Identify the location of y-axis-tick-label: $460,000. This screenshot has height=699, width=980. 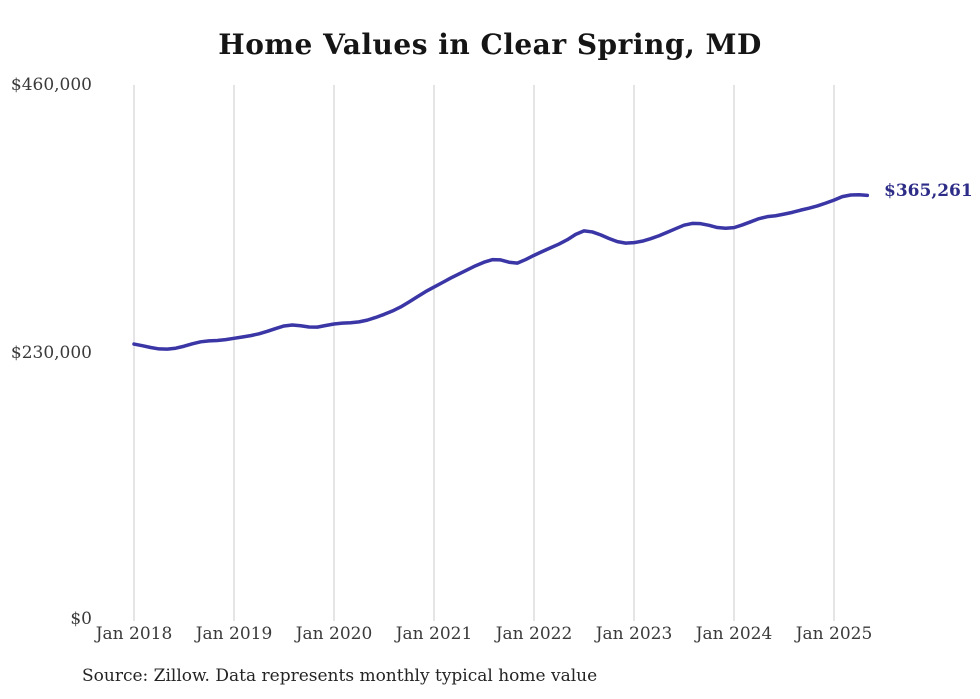
(51, 85).